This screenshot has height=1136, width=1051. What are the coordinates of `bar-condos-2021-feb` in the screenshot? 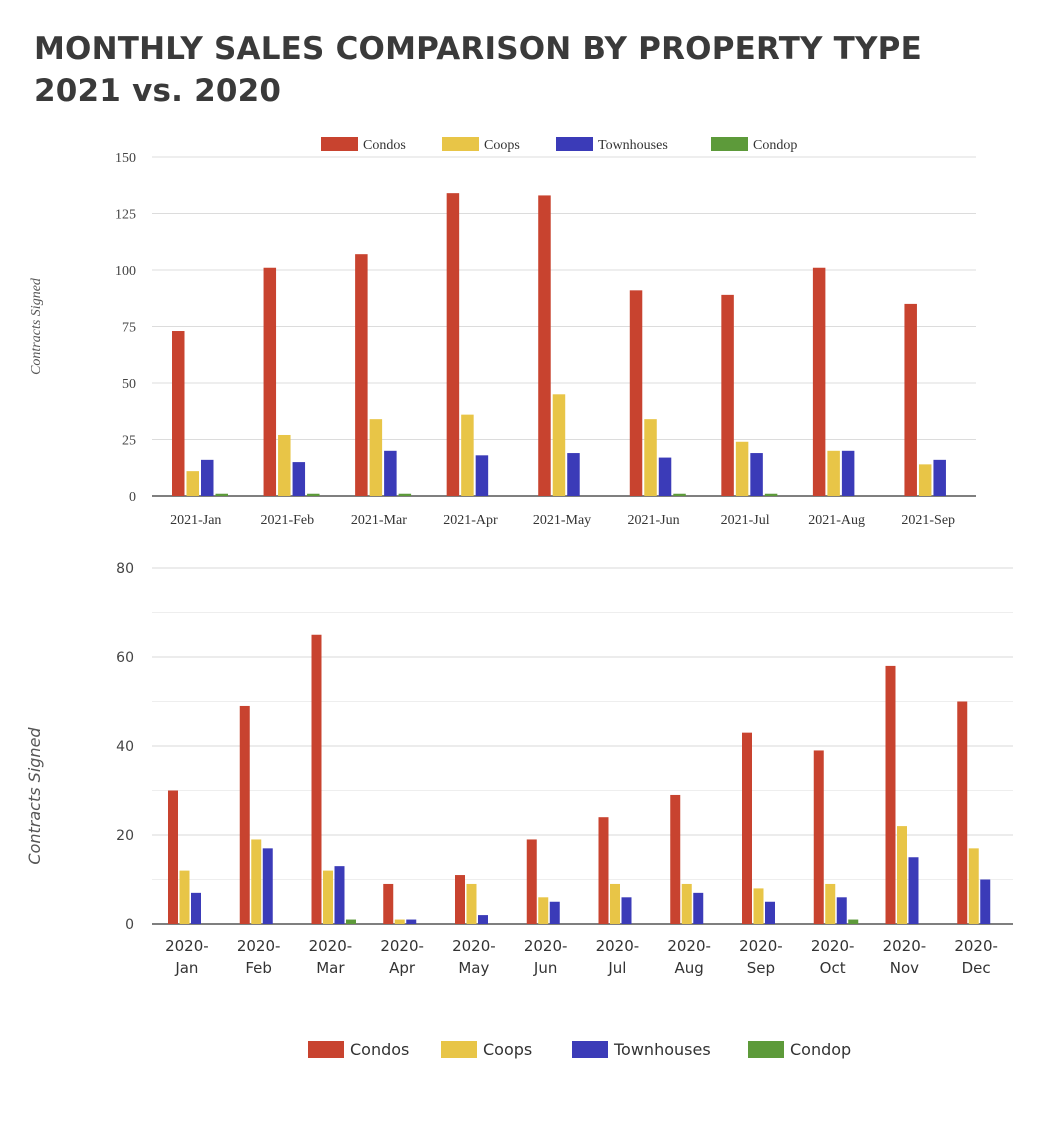 It's located at (270, 381).